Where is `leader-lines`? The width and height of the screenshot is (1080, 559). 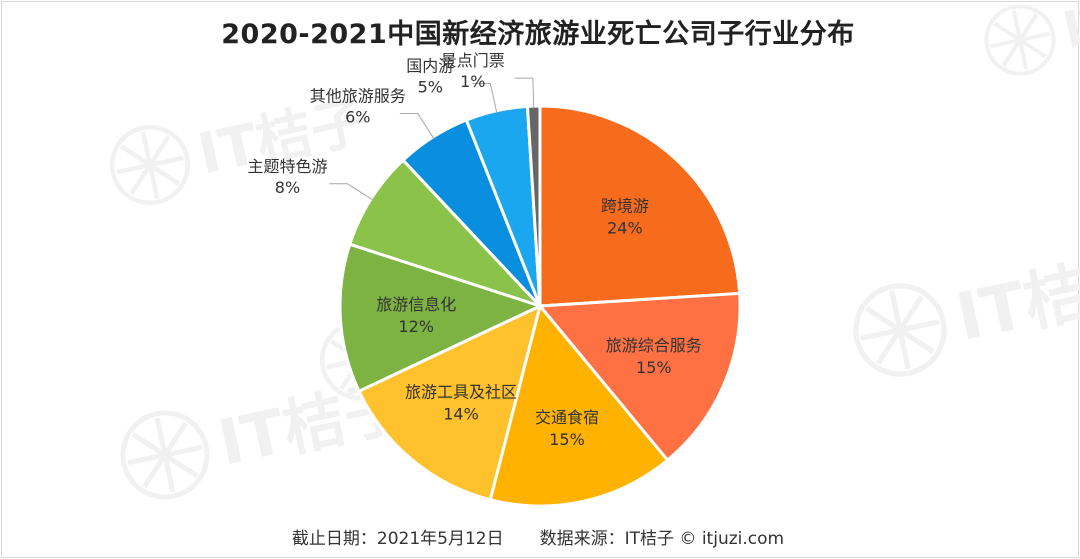 leader-lines is located at coordinates (432, 139).